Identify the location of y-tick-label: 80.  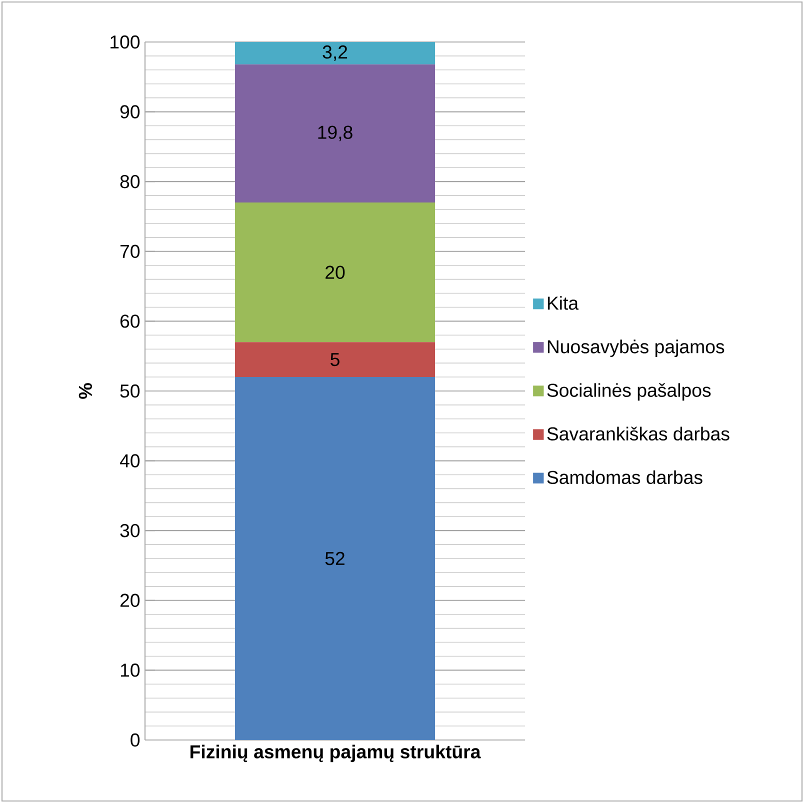
(130, 181).